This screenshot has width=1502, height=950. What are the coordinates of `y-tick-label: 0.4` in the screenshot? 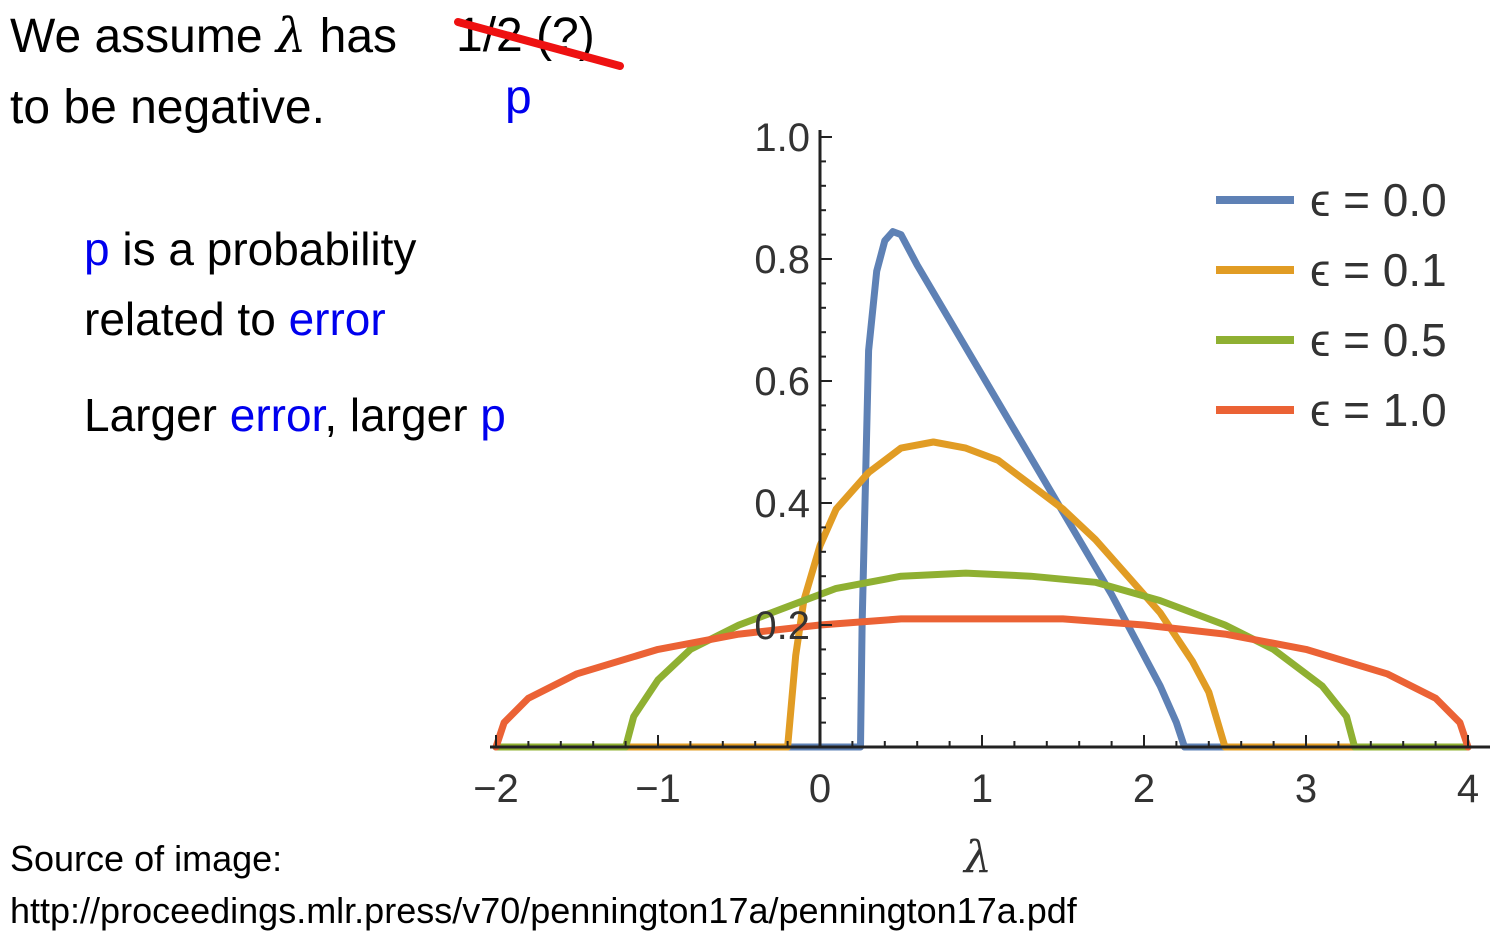 It's located at (782, 504).